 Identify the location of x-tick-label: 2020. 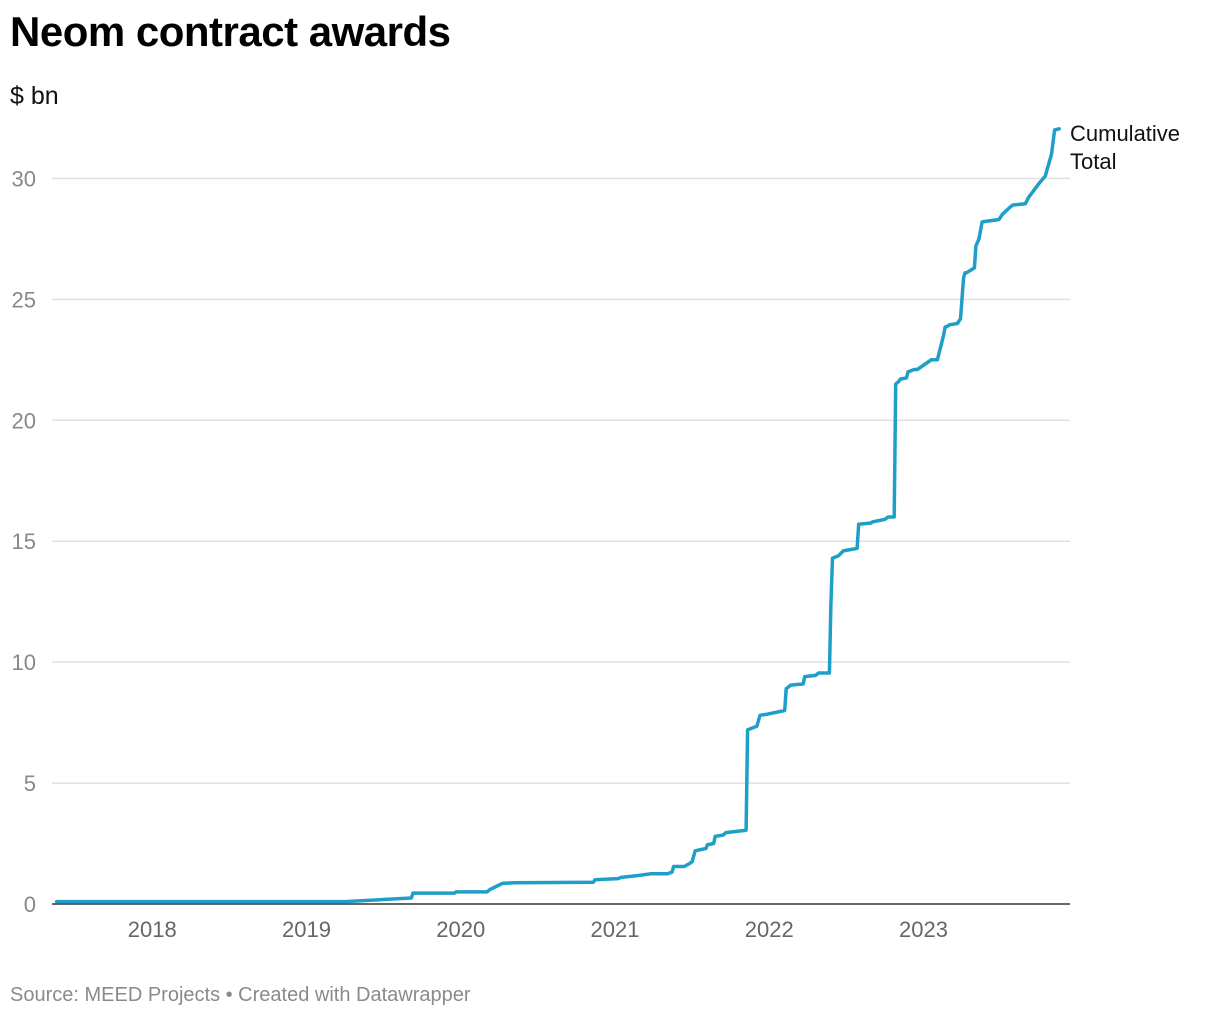
(460, 929).